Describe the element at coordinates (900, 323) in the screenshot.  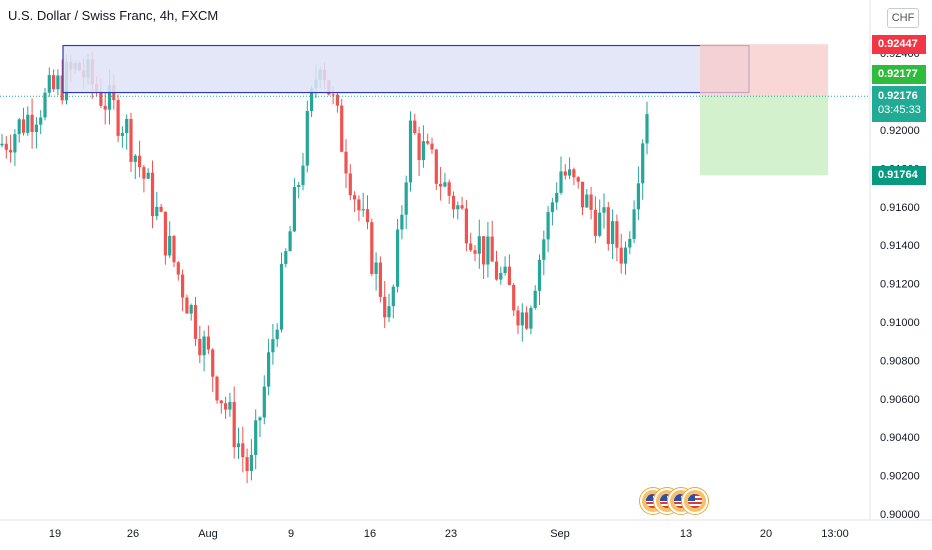
I see `price-tick-label: 0.91000` at that location.